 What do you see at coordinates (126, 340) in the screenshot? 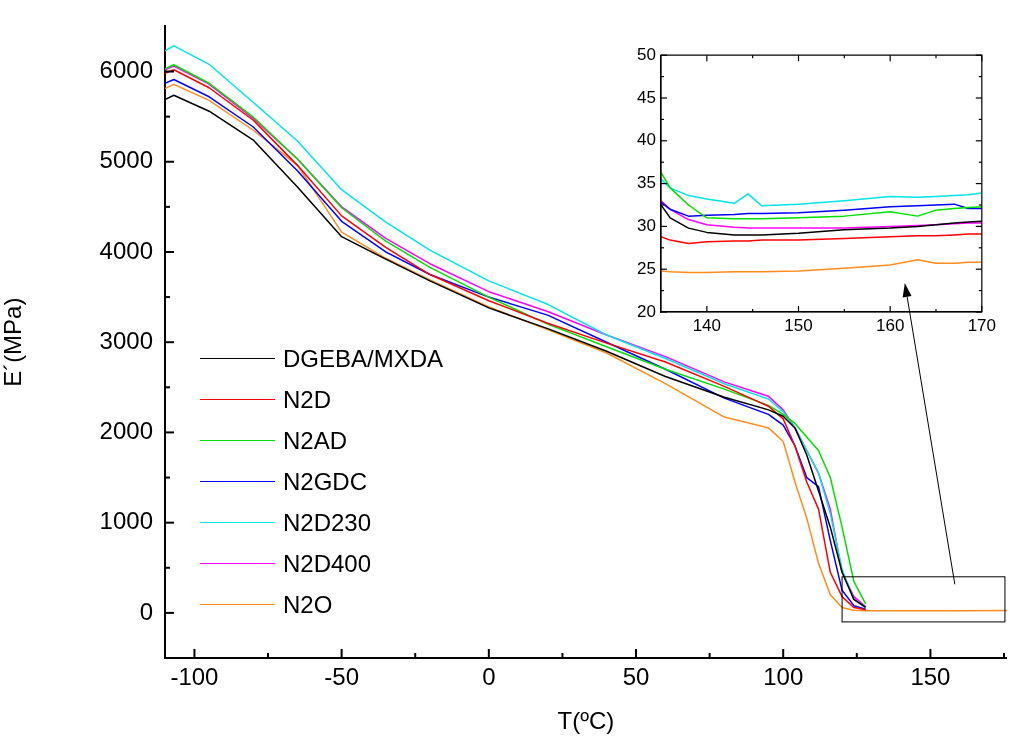
I see `y-tick-label: 3000` at bounding box center [126, 340].